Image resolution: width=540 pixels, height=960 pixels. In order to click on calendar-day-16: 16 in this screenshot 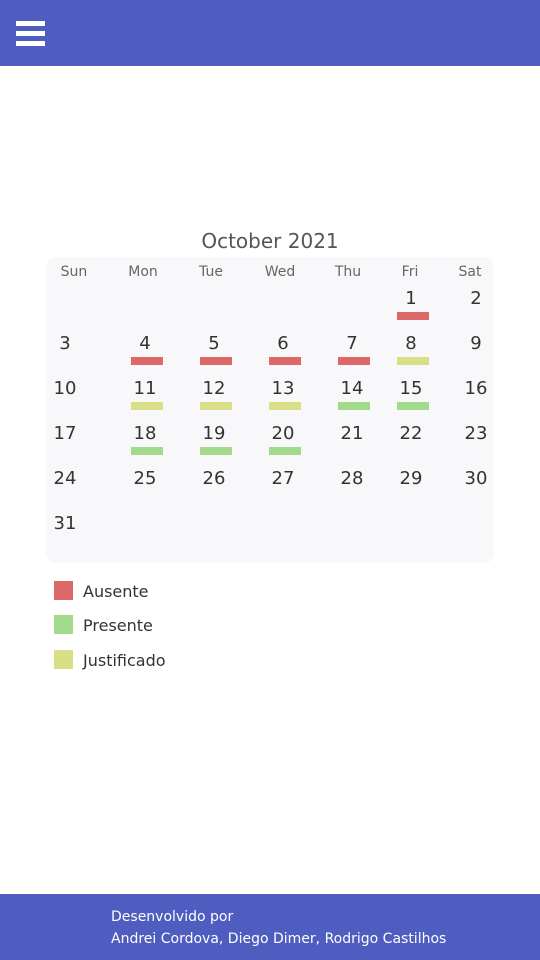, I will do `click(476, 388)`.